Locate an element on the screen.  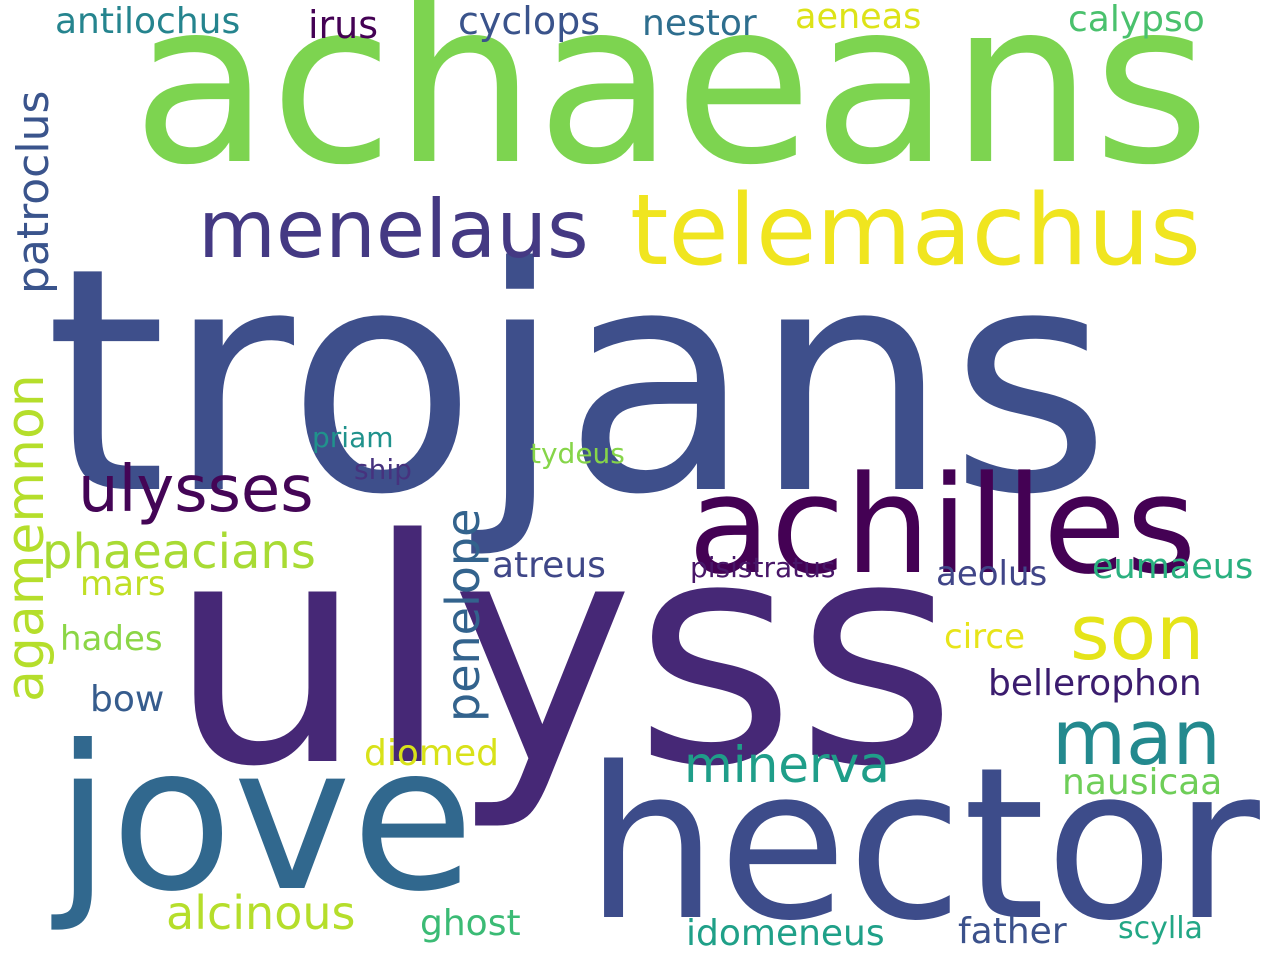
word-pisistratus: pisistratus is located at coordinates (763, 567).